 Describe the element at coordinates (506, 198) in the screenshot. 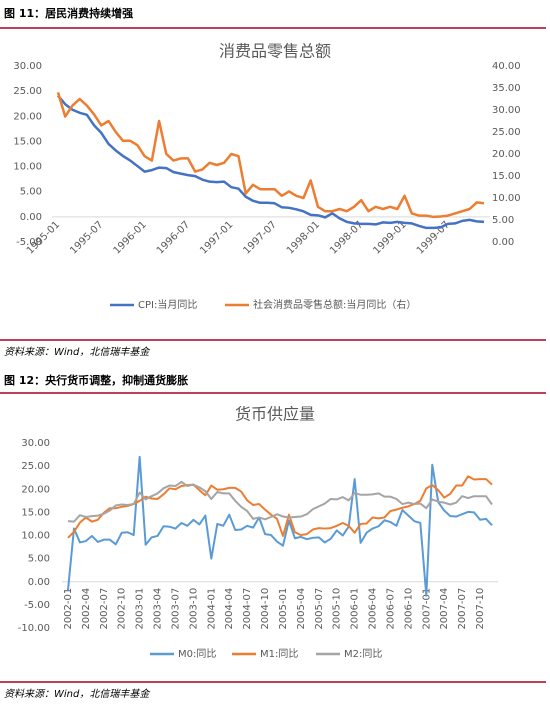

I see `y2-tick-label: 10.00` at that location.